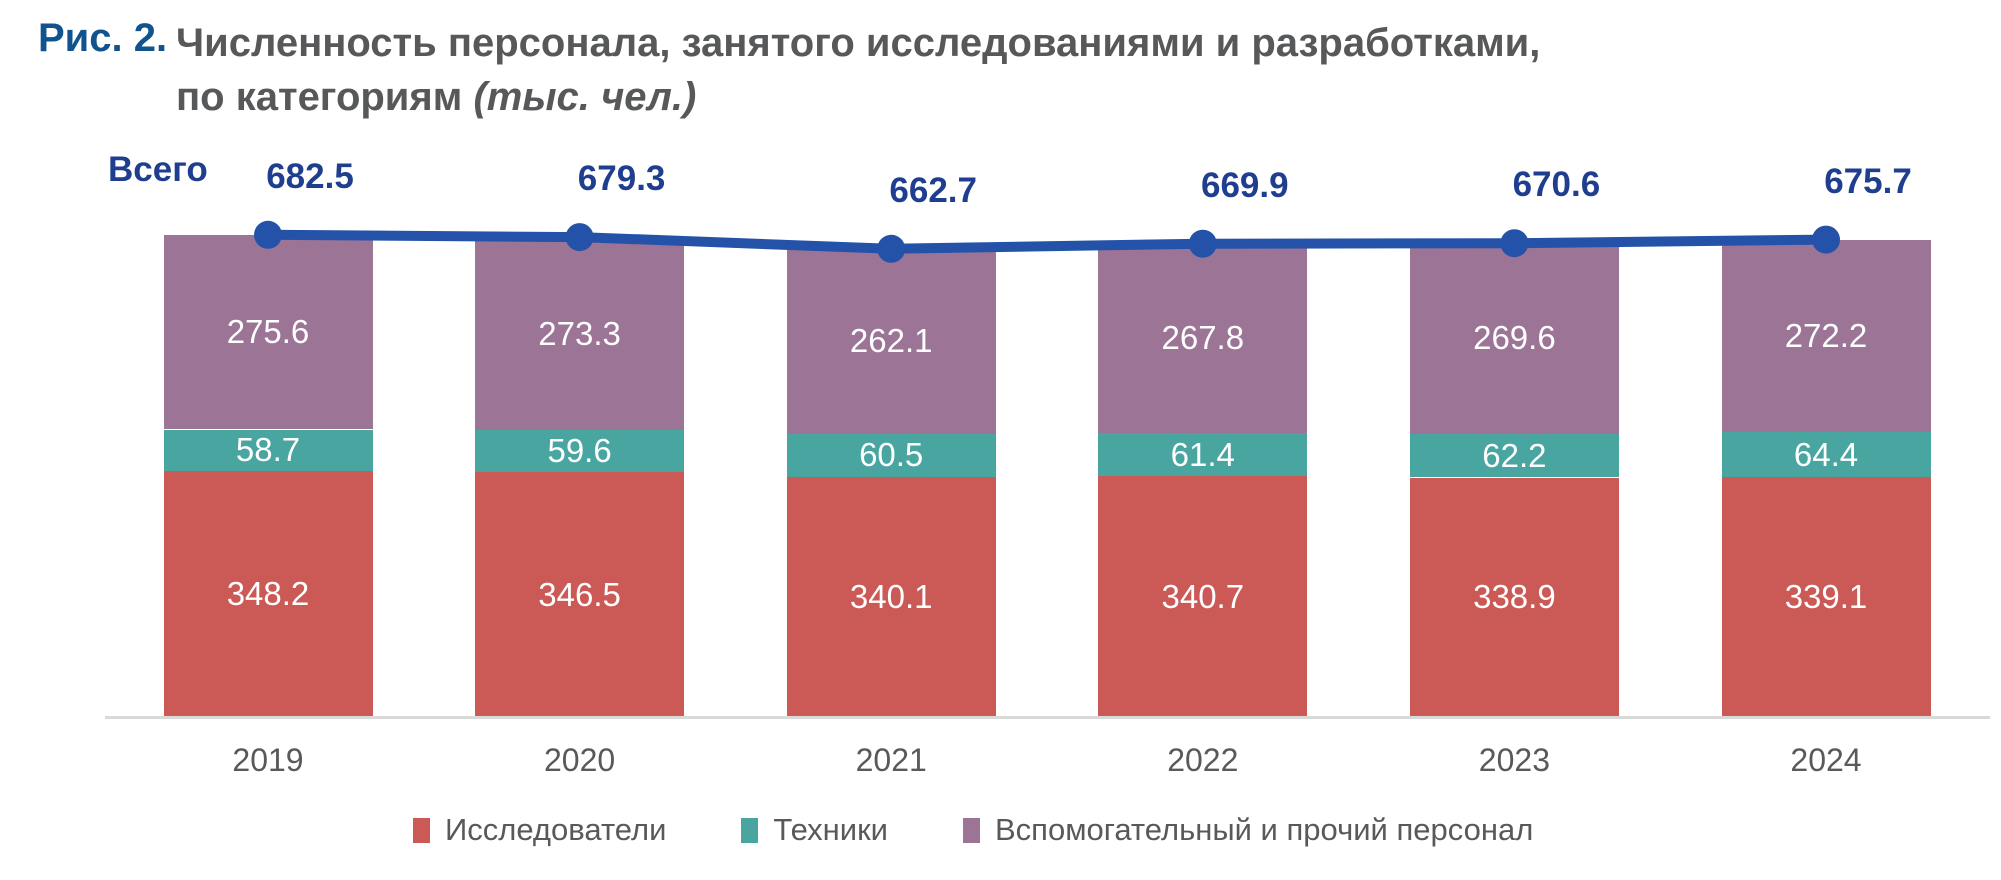 The width and height of the screenshot is (2001, 880). I want to click on bar-segment-2022-s0: 340.7, so click(1203, 596).